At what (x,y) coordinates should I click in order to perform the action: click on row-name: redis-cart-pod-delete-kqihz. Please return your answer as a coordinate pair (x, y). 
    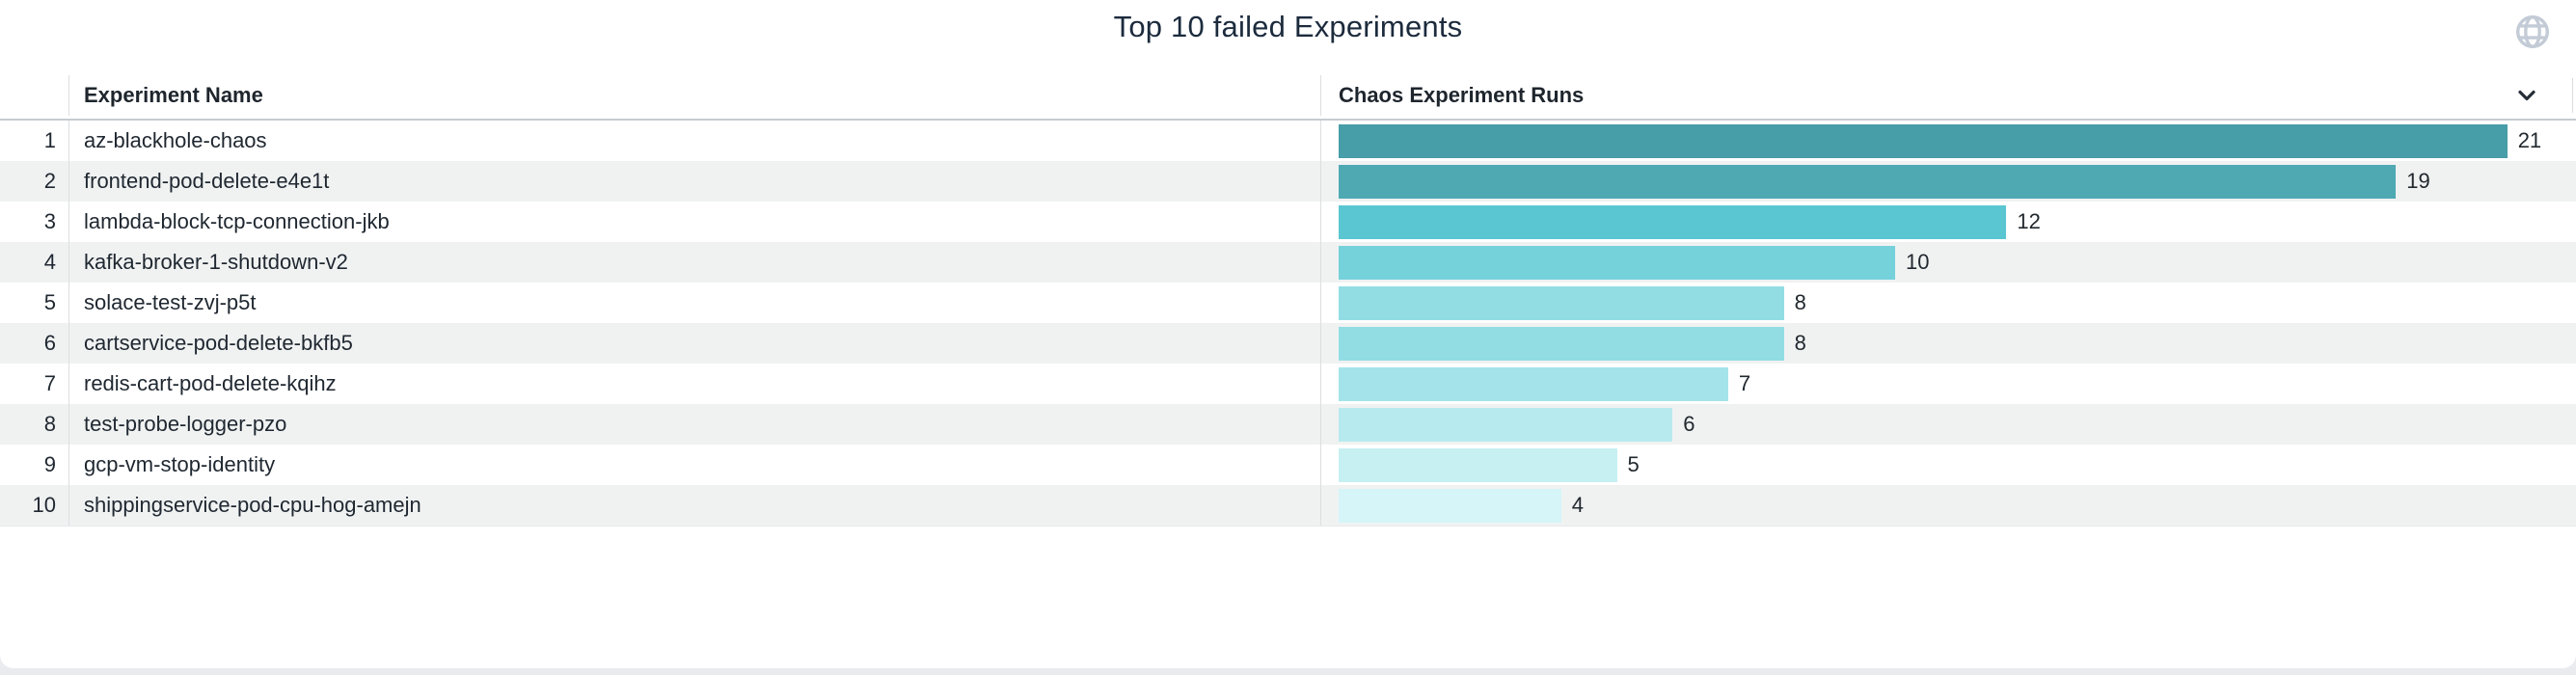
    Looking at the image, I should click on (695, 384).